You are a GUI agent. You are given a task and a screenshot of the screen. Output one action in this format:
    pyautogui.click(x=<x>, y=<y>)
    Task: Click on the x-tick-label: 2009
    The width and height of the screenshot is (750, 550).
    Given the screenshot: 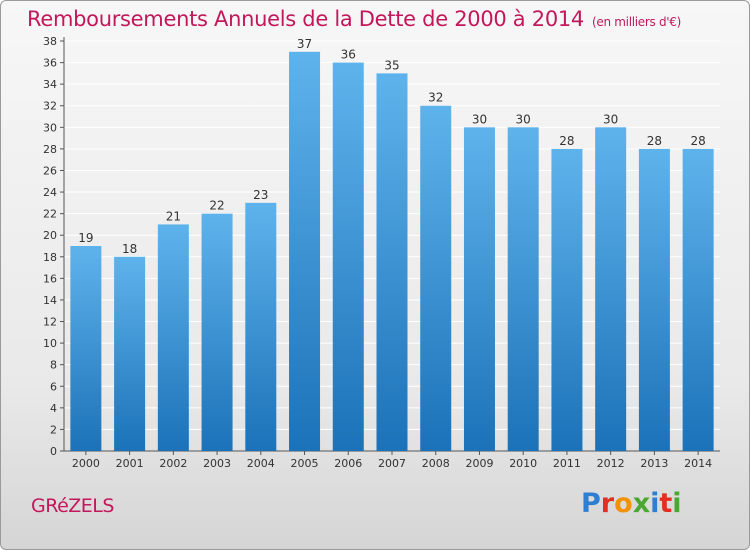 What is the action you would take?
    pyautogui.click(x=479, y=463)
    